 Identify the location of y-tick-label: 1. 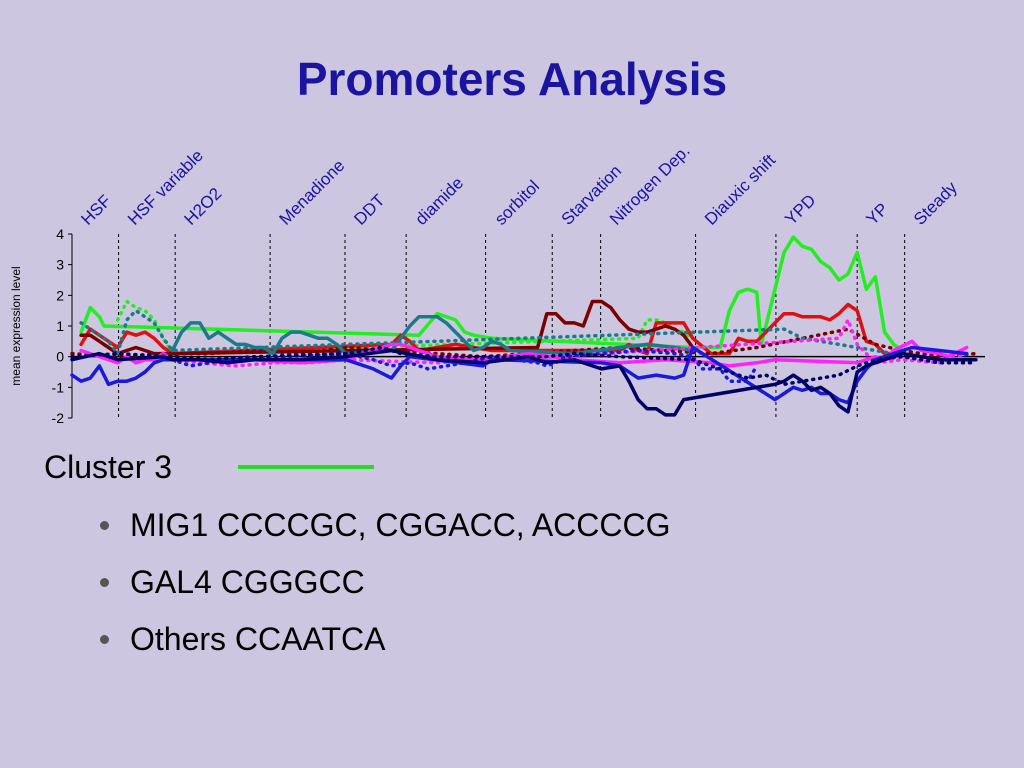
(60, 326).